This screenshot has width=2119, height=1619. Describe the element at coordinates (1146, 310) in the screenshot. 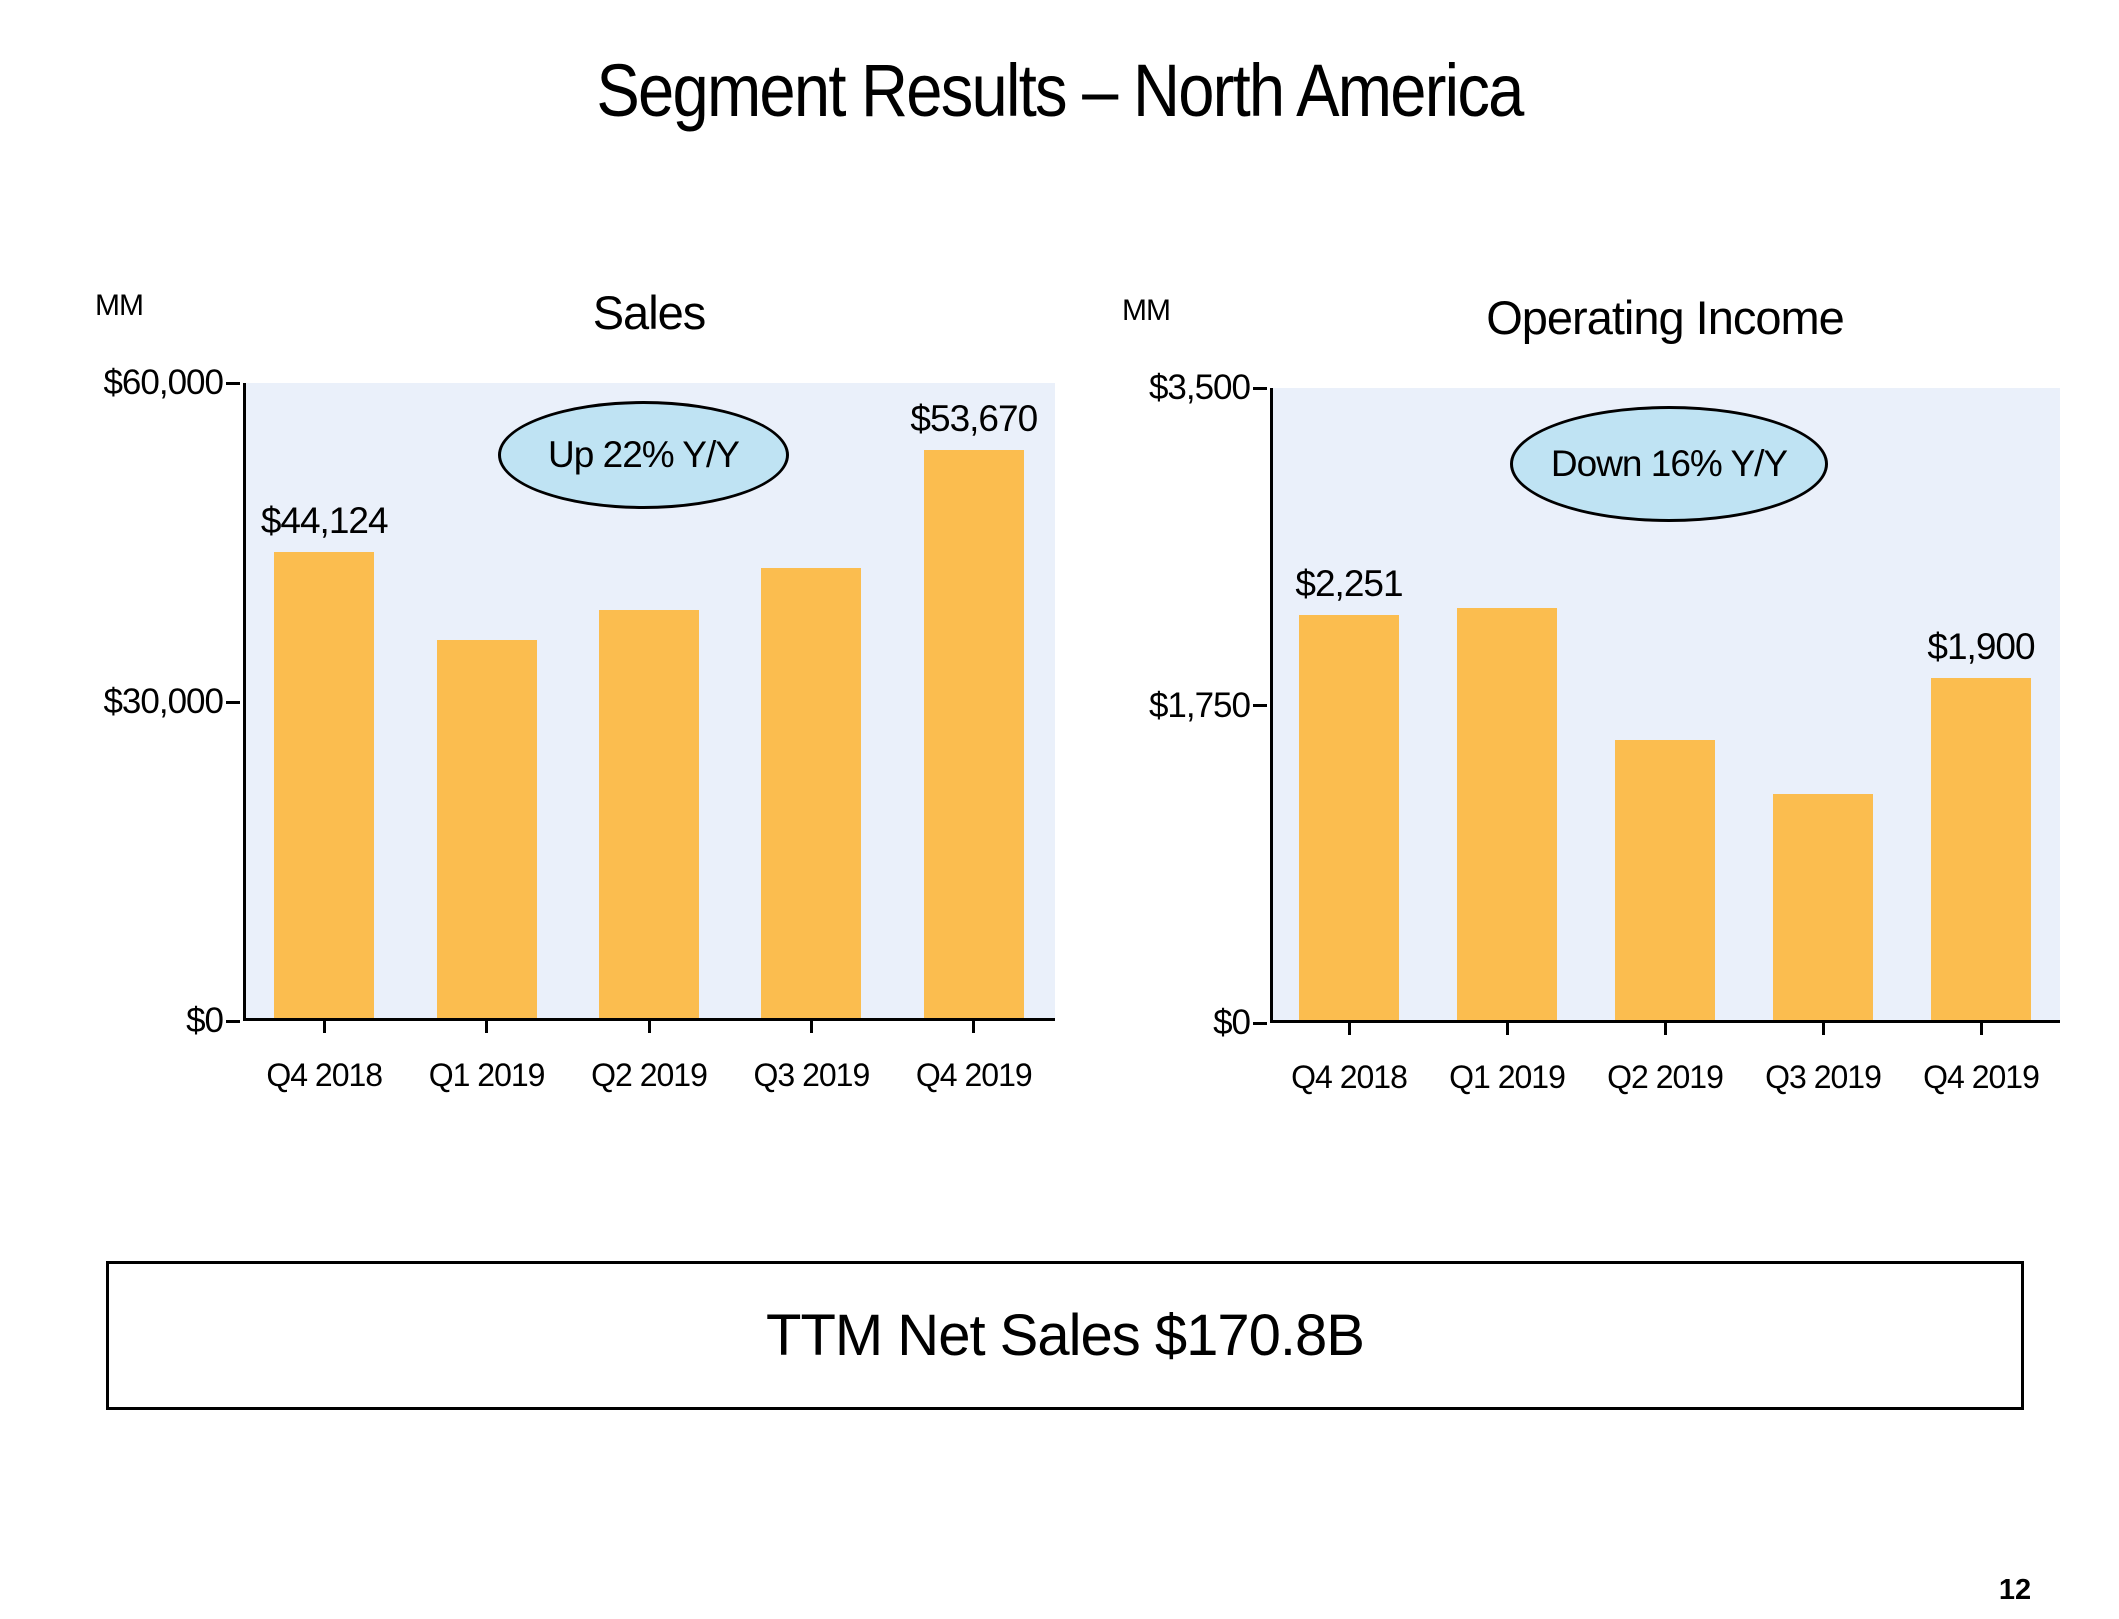

I see `operating-income-unit-label: MM` at that location.